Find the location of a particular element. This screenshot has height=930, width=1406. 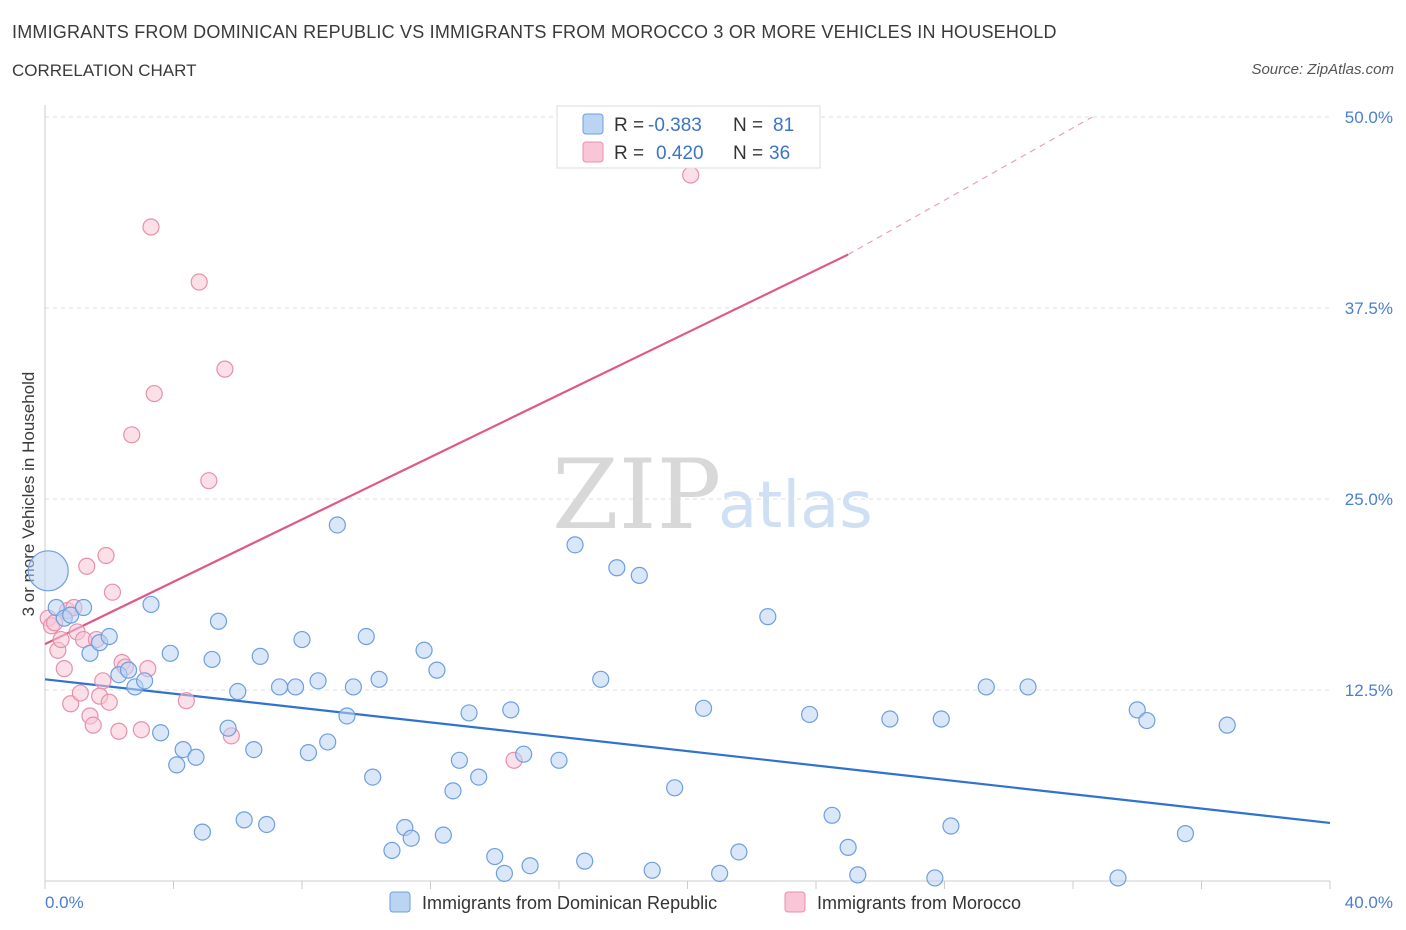

y-tick-labels: 12.5% 25.0% 37.5% 50.0% is located at coordinates (1369, 404).